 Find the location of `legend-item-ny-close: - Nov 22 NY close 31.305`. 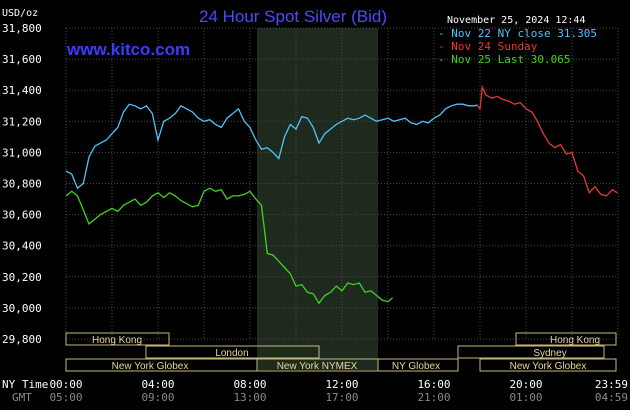

legend-item-ny-close: - Nov 22 NY close 31.305 is located at coordinates (517, 33).